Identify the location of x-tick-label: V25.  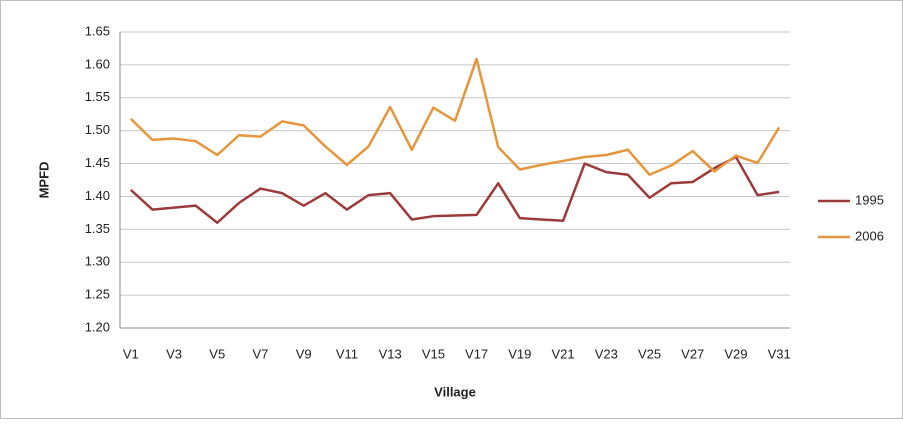
(649, 353).